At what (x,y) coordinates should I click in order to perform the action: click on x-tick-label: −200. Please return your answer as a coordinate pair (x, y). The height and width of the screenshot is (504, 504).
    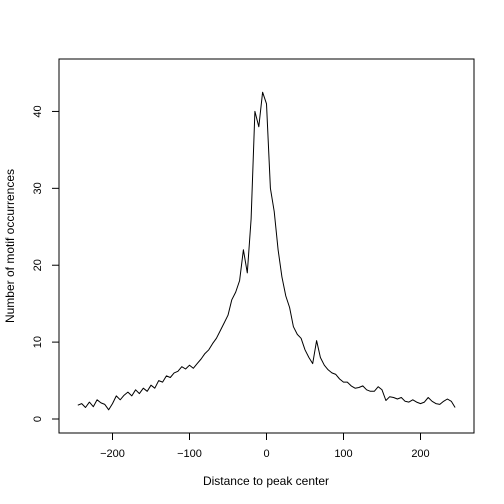
    Looking at the image, I should click on (112, 454).